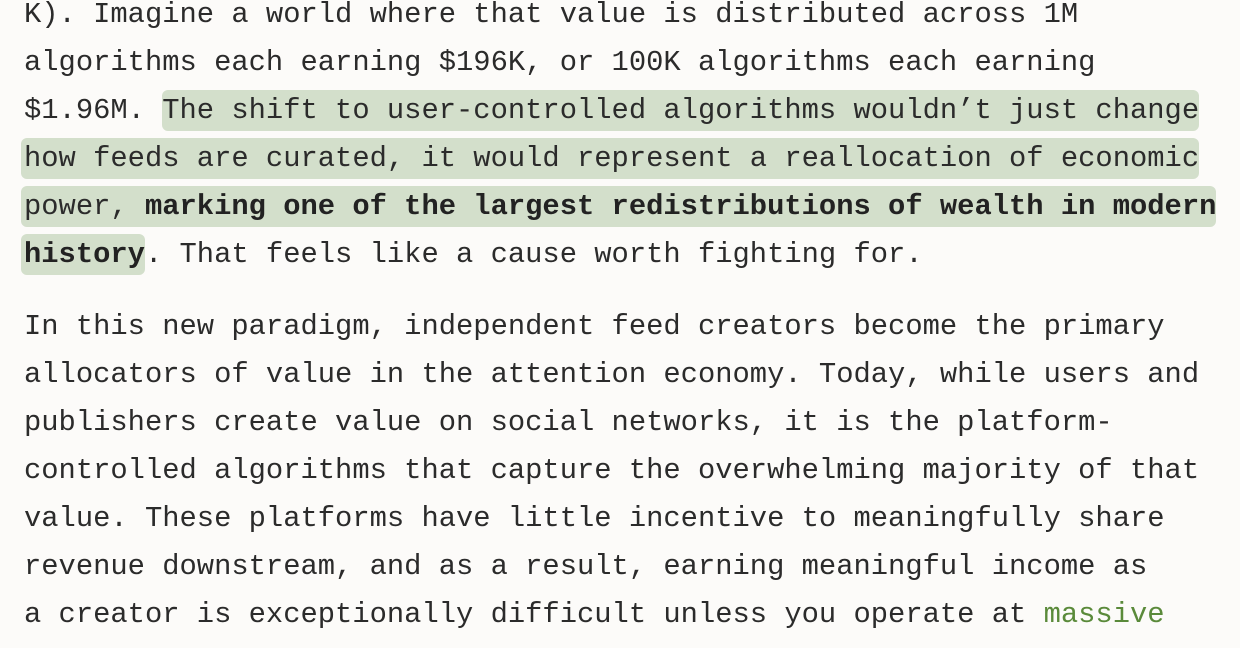  Describe the element at coordinates (84, 206) in the screenshot. I see `text-segment: power,` at that location.